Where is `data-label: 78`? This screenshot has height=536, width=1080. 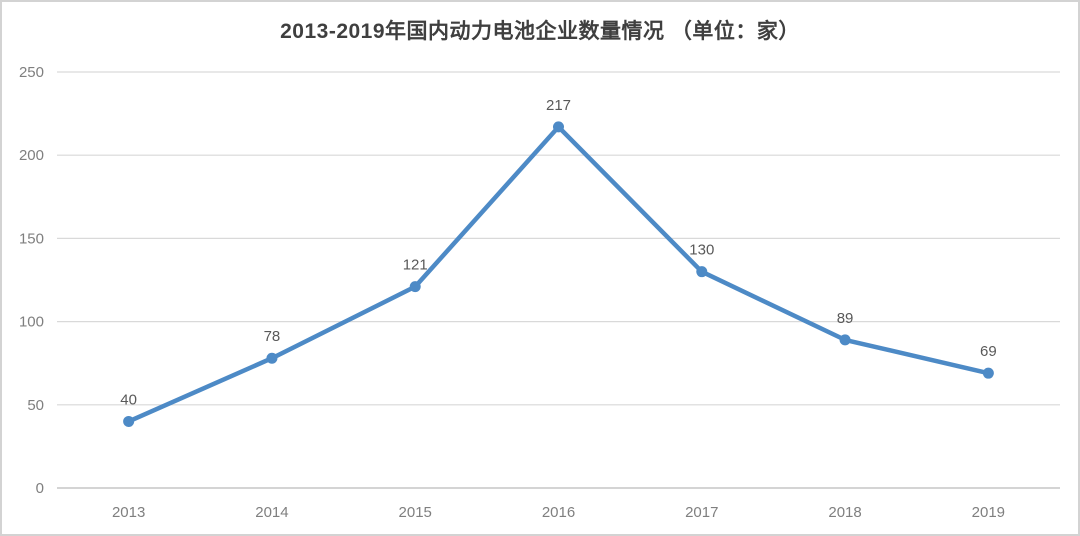 data-label: 78 is located at coordinates (272, 336).